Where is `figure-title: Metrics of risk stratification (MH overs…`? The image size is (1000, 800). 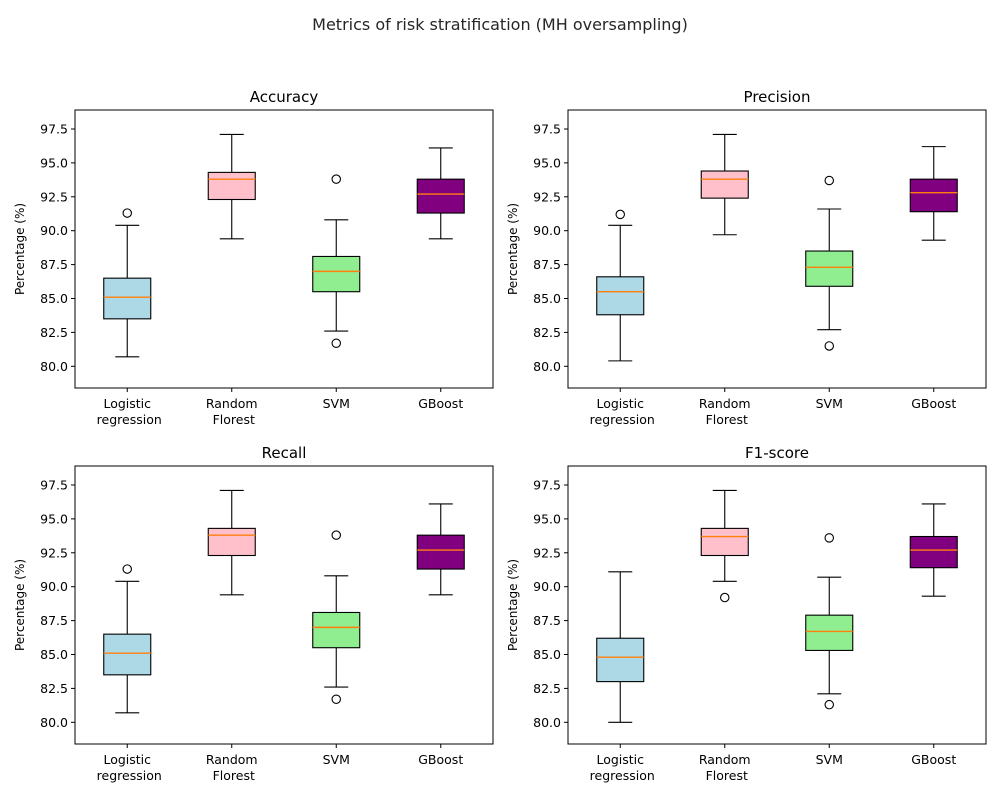
figure-title: Metrics of risk stratification (MH overs… is located at coordinates (500, 24).